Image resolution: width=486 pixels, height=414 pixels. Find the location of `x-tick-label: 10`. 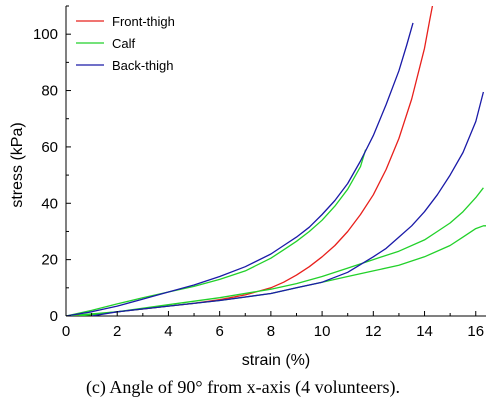

x-tick-label: 10 is located at coordinates (322, 331).